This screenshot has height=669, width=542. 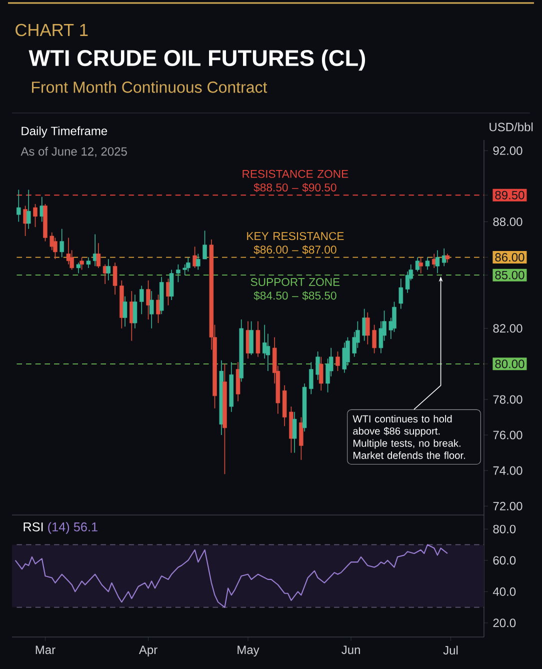 I want to click on y-tick-label: 82.00, so click(x=507, y=328).